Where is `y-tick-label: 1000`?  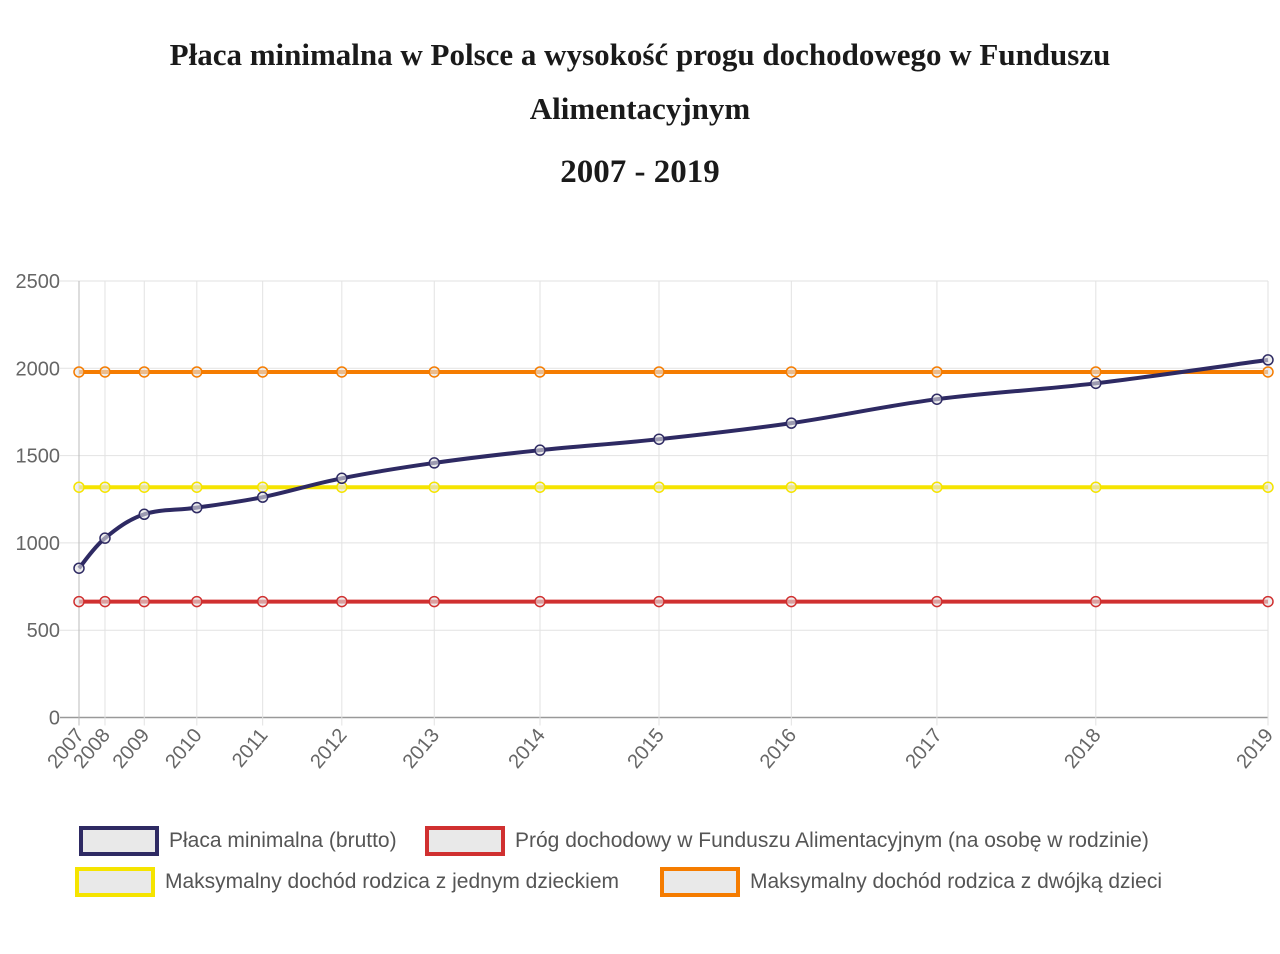 y-tick-label: 1000 is located at coordinates (38, 544).